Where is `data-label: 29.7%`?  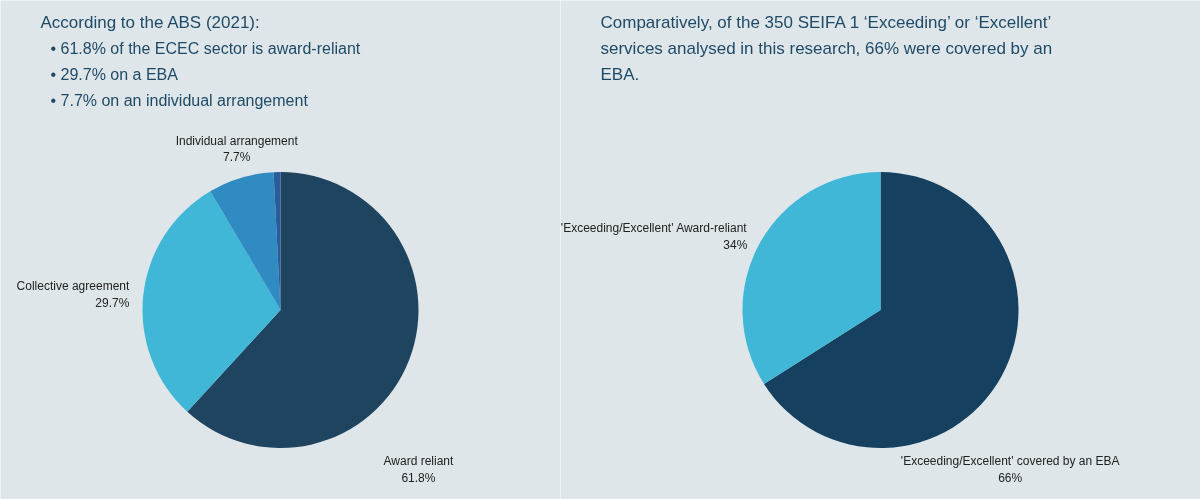
data-label: 29.7% is located at coordinates (112, 302).